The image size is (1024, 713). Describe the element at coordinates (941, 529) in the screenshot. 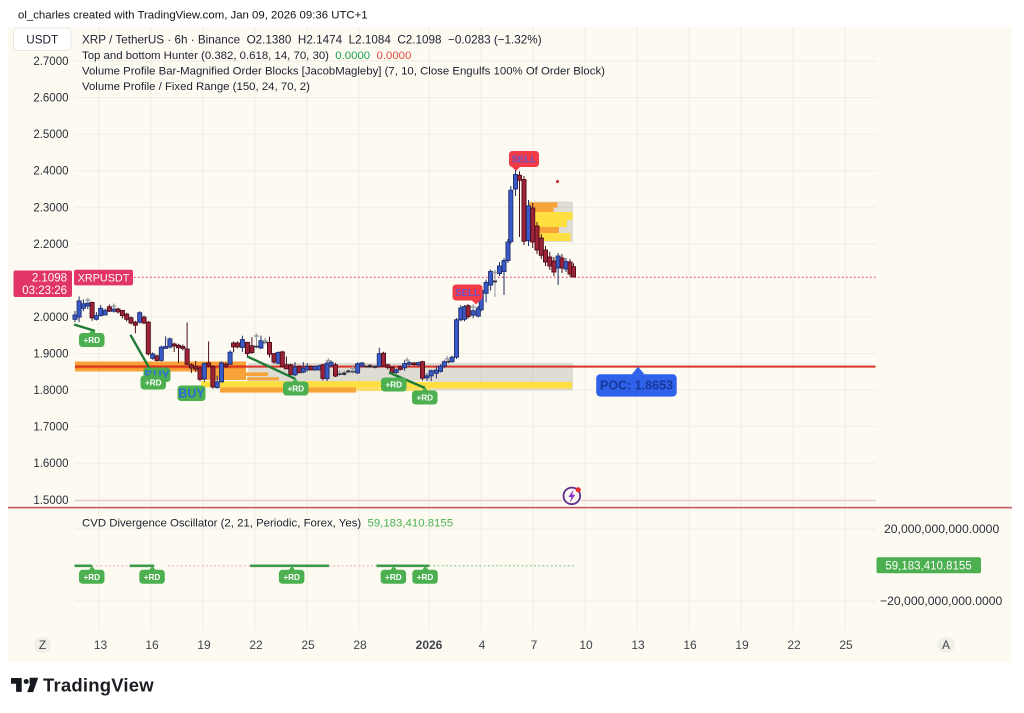

I see `svg-text: 20,000,000,000.0000` at that location.